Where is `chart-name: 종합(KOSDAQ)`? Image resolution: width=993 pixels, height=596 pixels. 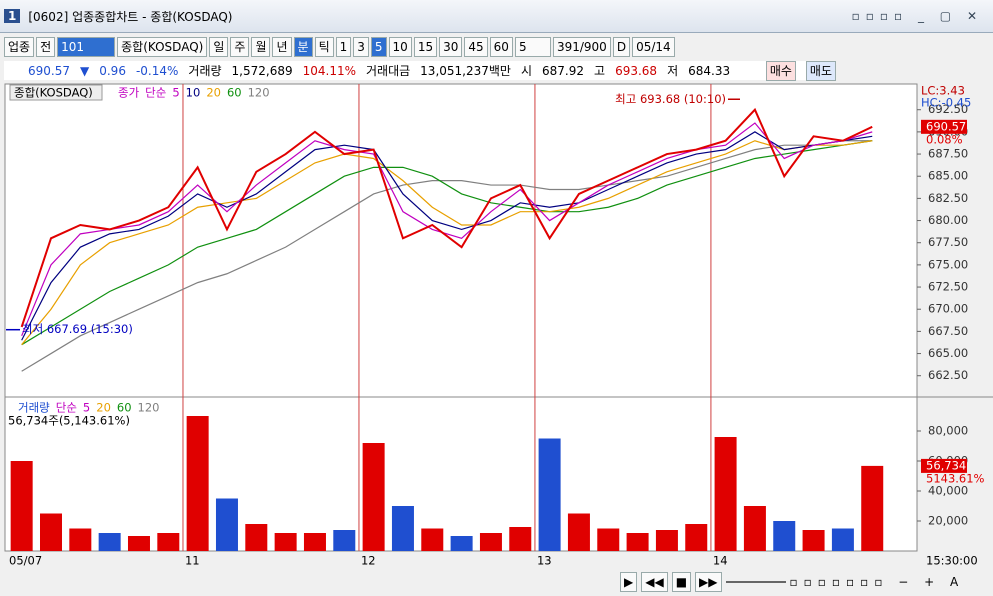 chart-name: 종합(KOSDAQ) is located at coordinates (53, 93).